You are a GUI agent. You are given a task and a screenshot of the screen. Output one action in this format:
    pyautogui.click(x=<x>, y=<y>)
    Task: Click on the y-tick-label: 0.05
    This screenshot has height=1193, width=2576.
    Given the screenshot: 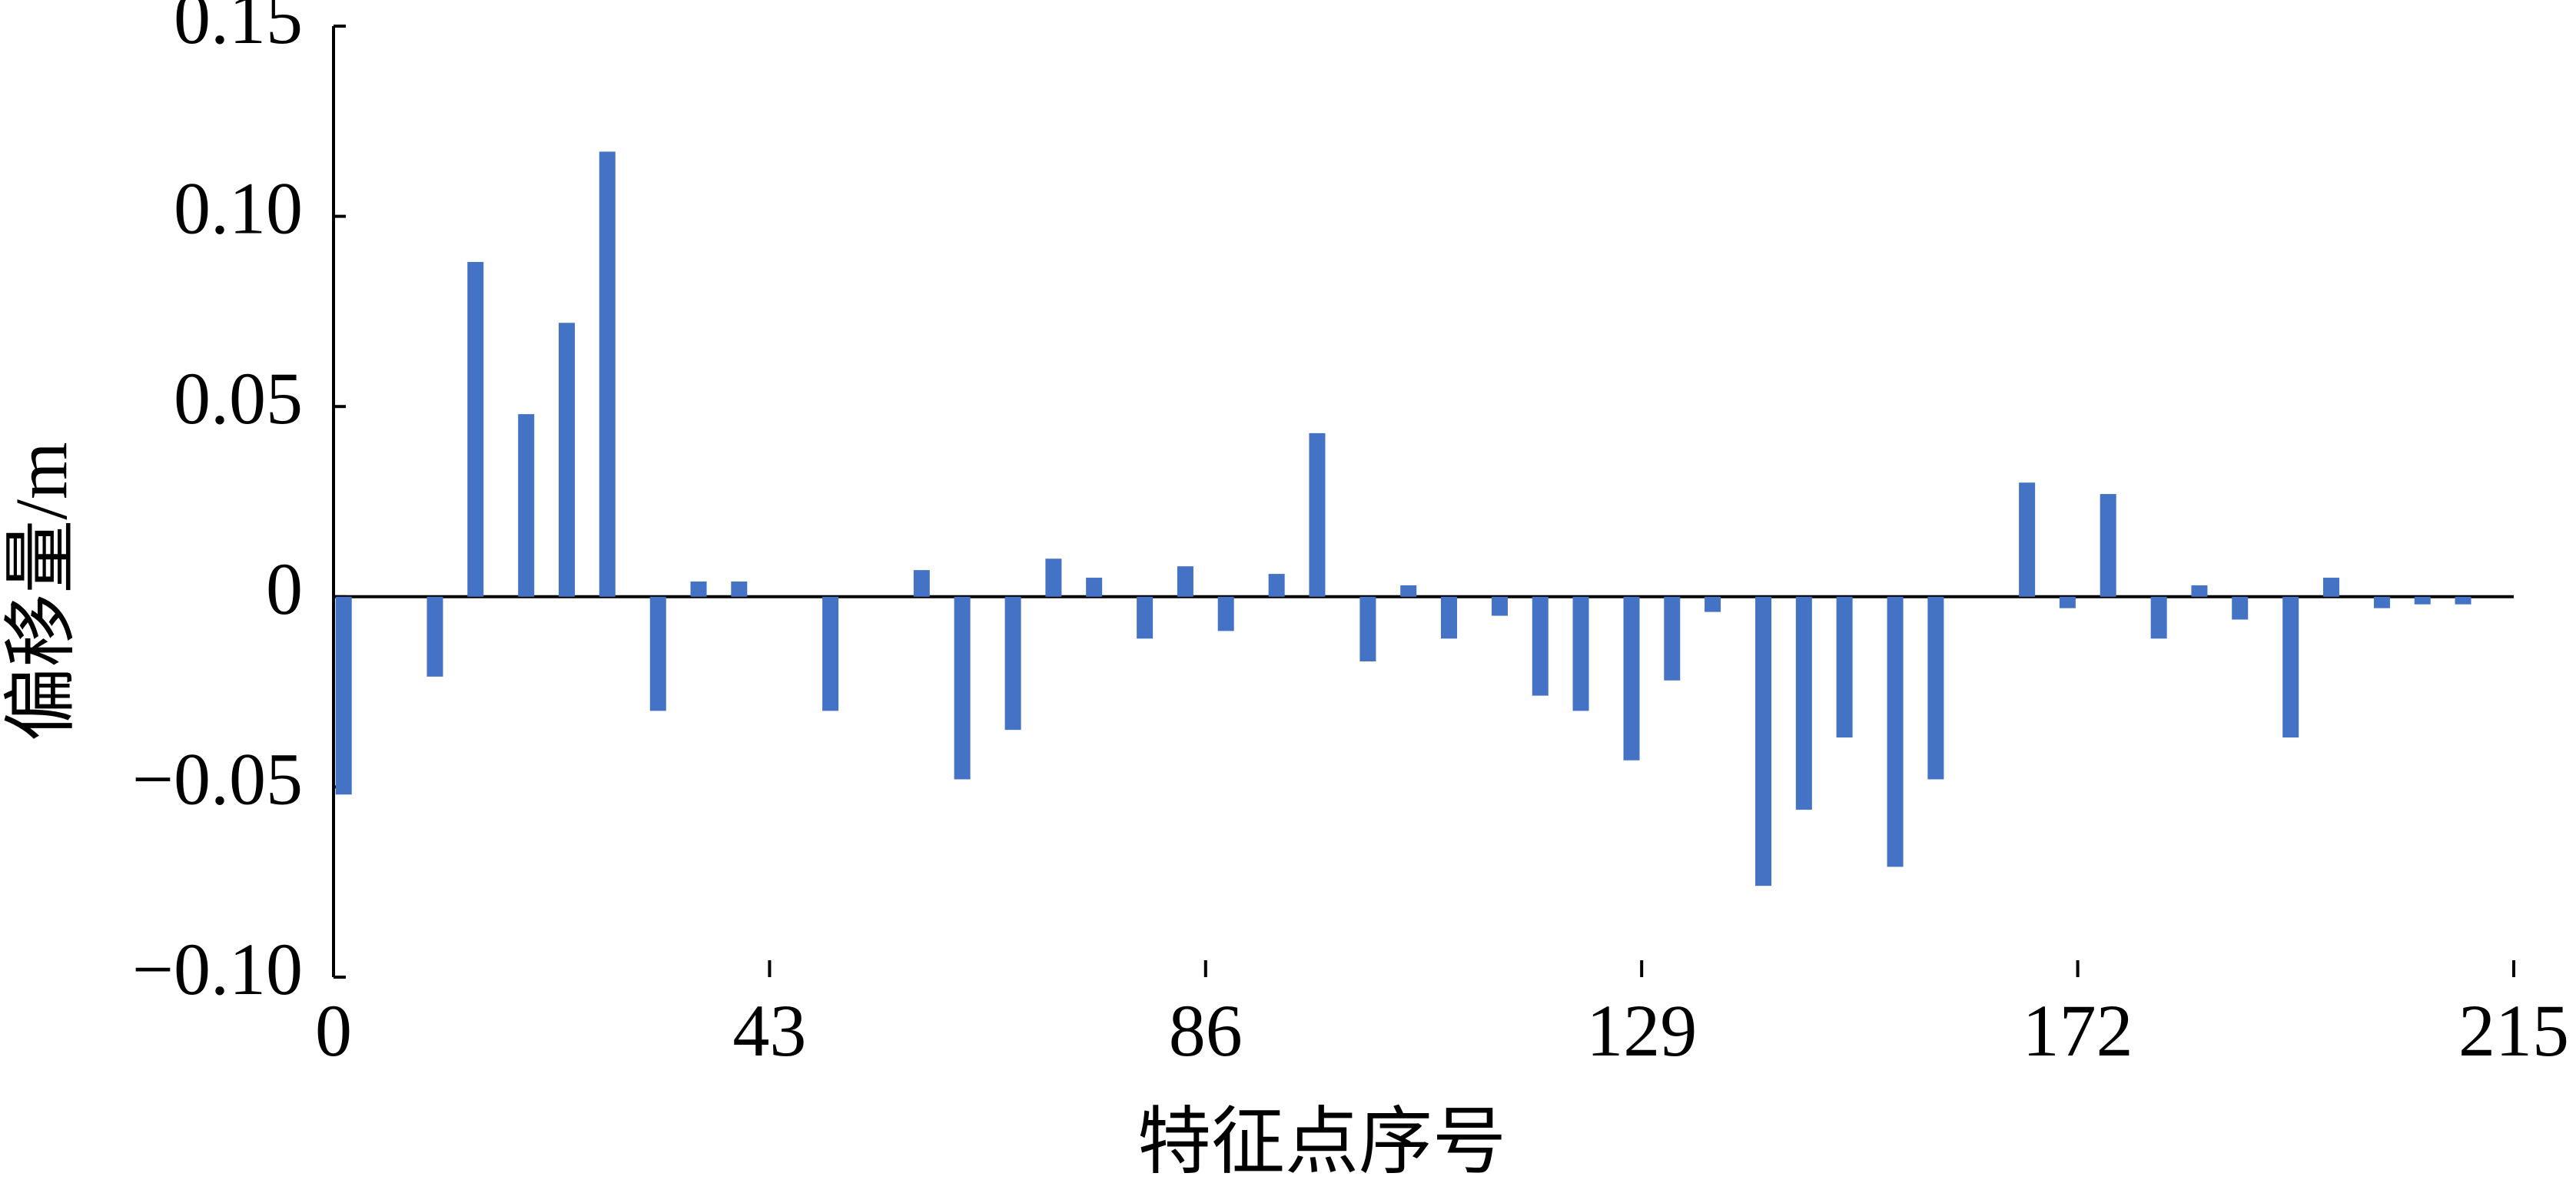 What is the action you would take?
    pyautogui.click(x=238, y=398)
    